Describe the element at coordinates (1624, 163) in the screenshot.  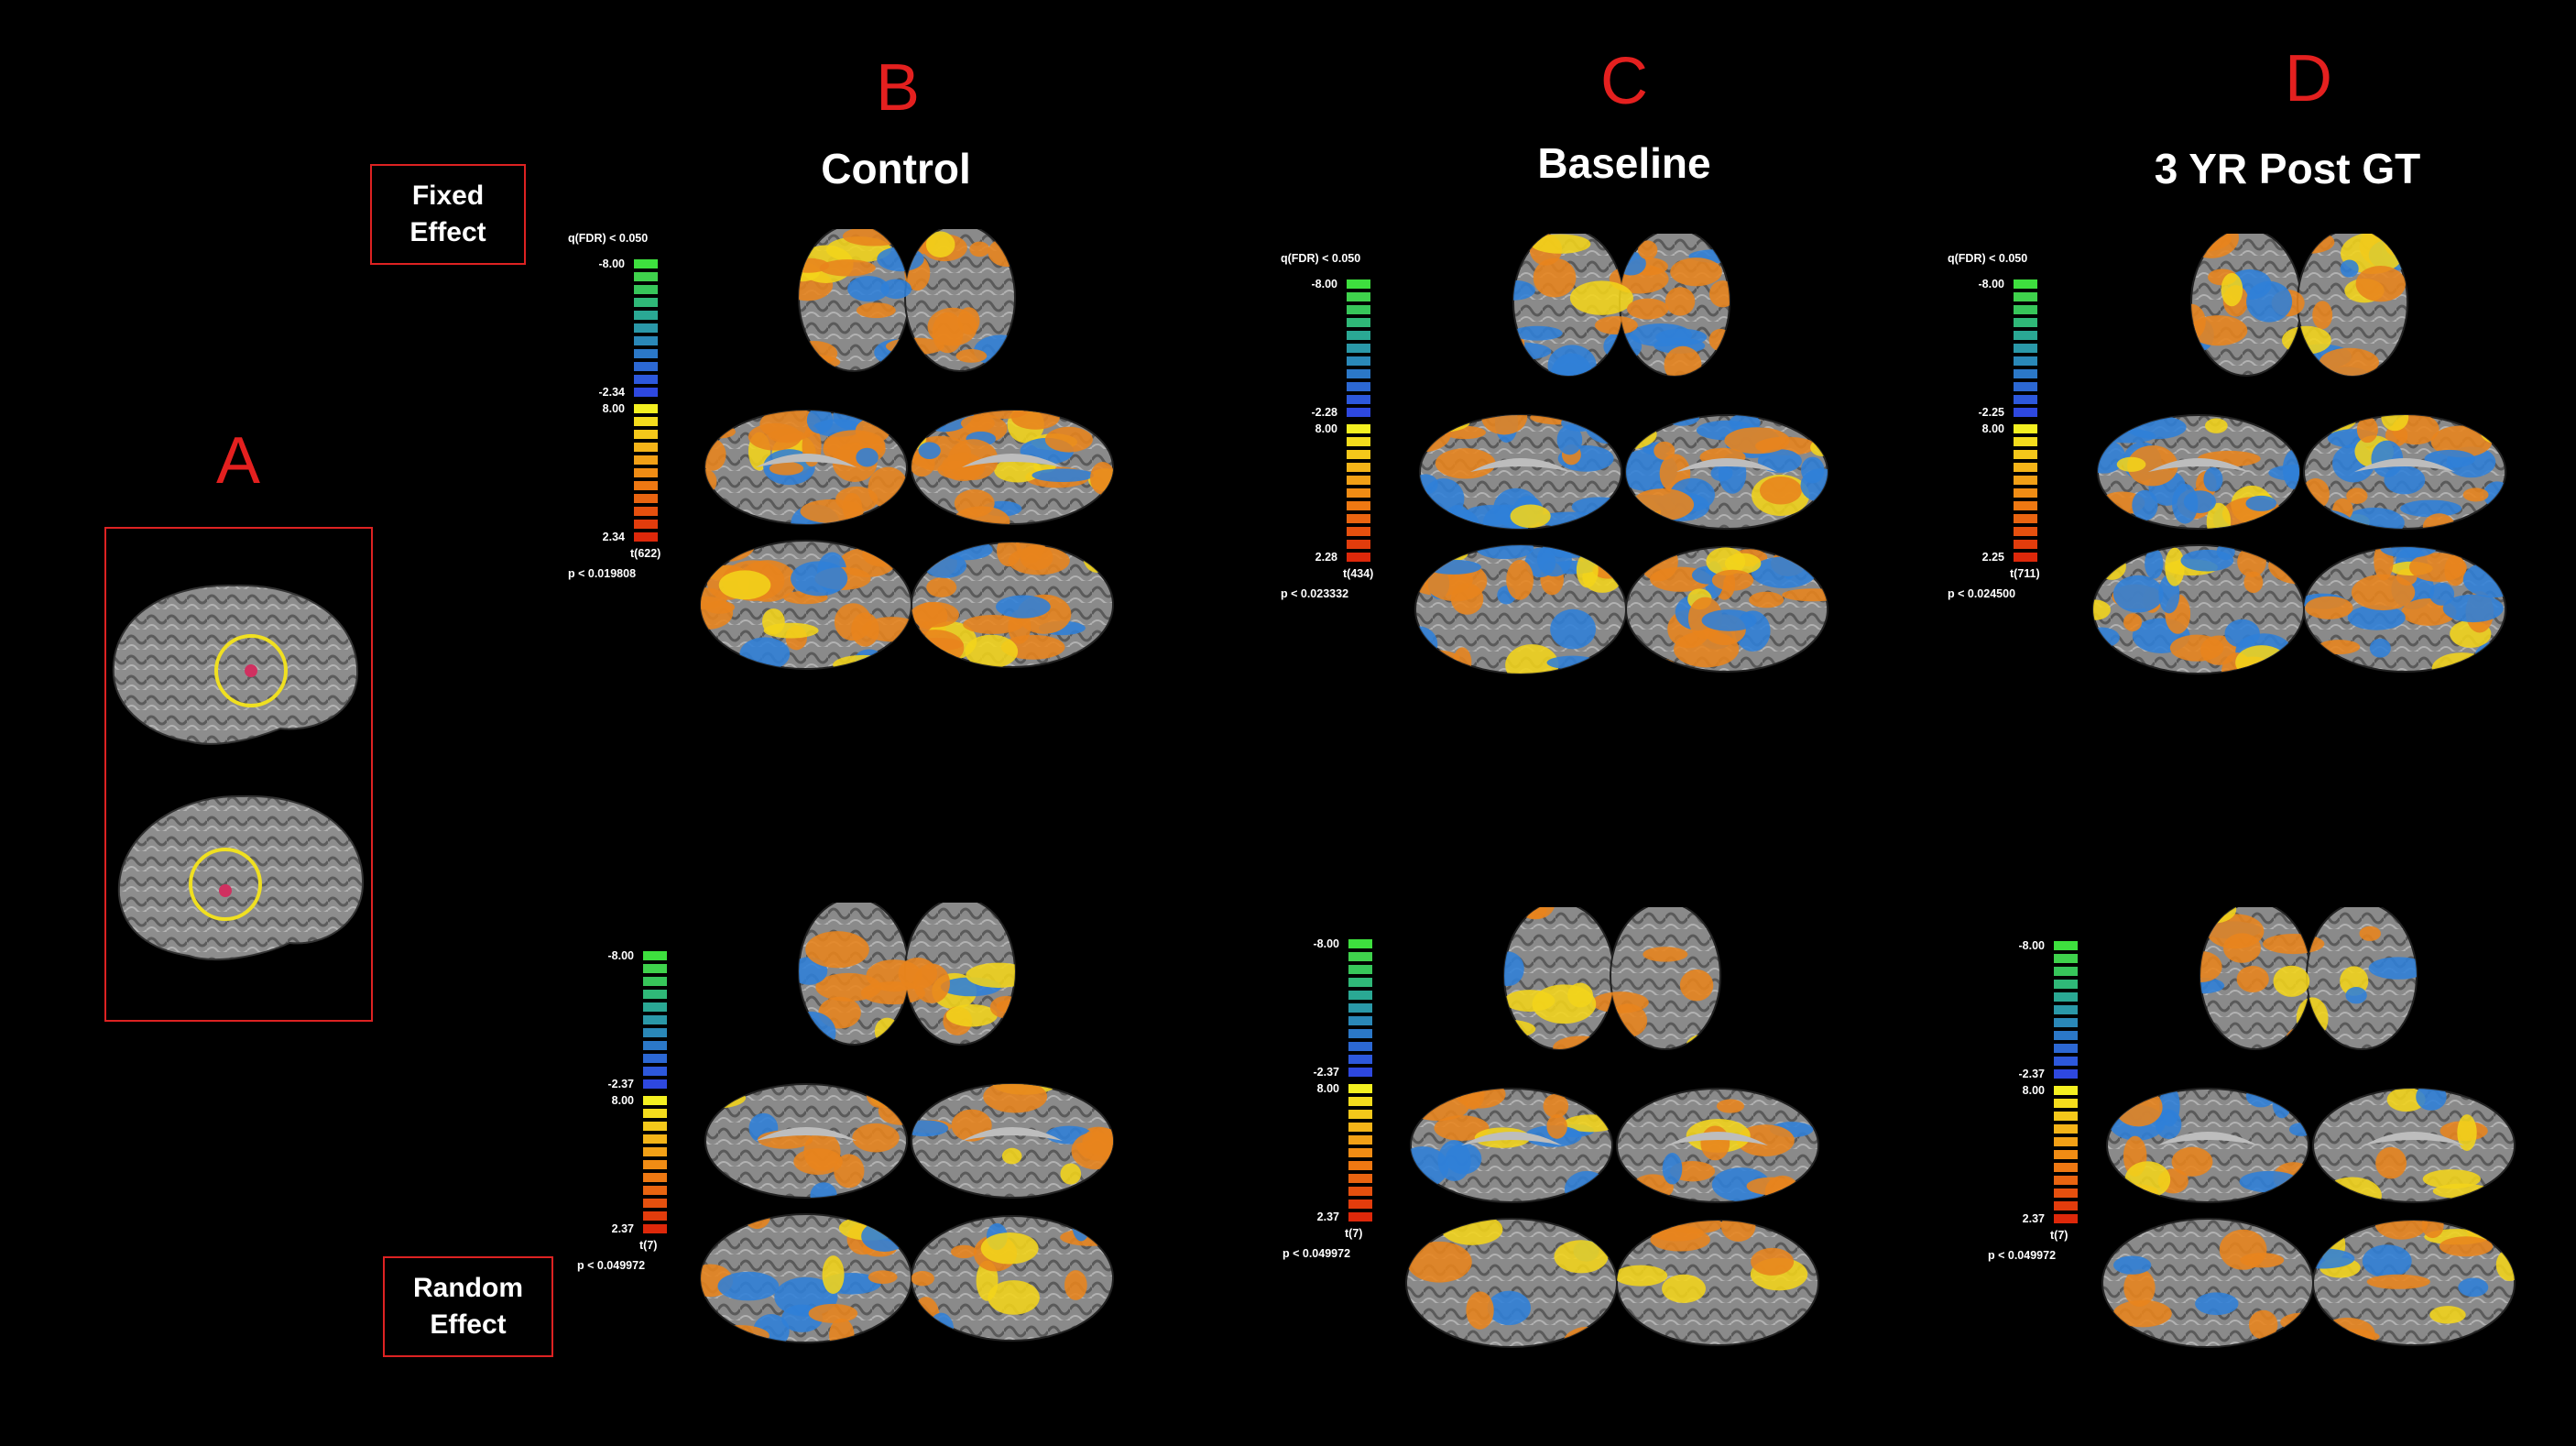
I see `column-title-baseline: Baseline` at that location.